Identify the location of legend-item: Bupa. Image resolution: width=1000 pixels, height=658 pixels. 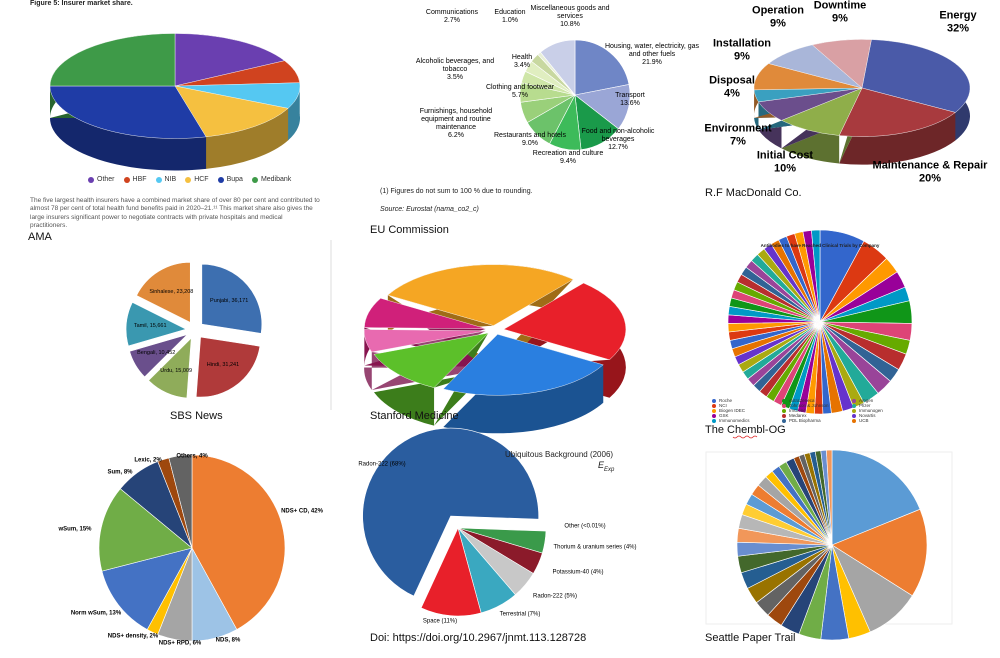
(230, 179).